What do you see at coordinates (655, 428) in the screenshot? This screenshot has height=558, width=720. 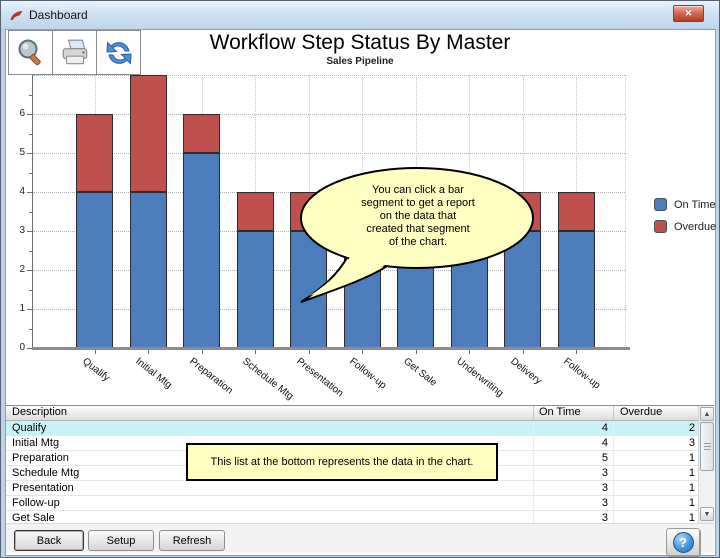 I see `cell-overdue: 2` at bounding box center [655, 428].